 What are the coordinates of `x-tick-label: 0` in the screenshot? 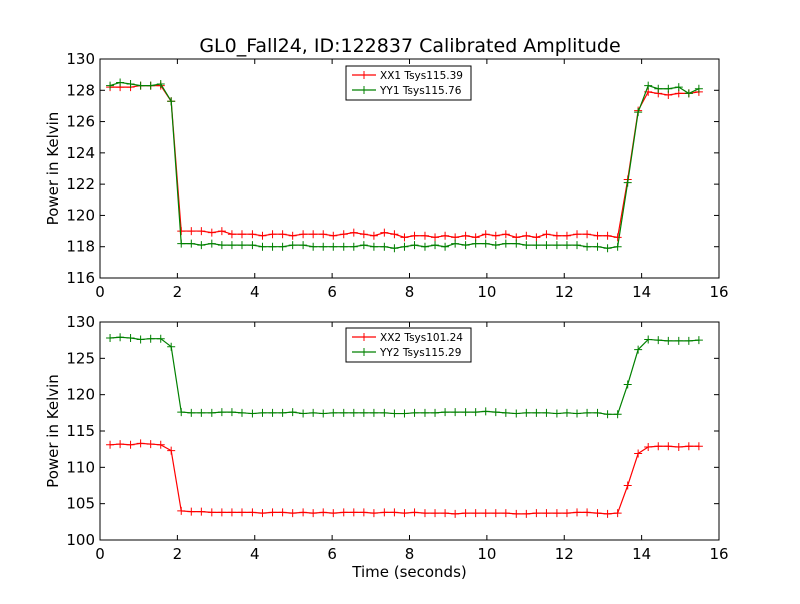 It's located at (100, 554).